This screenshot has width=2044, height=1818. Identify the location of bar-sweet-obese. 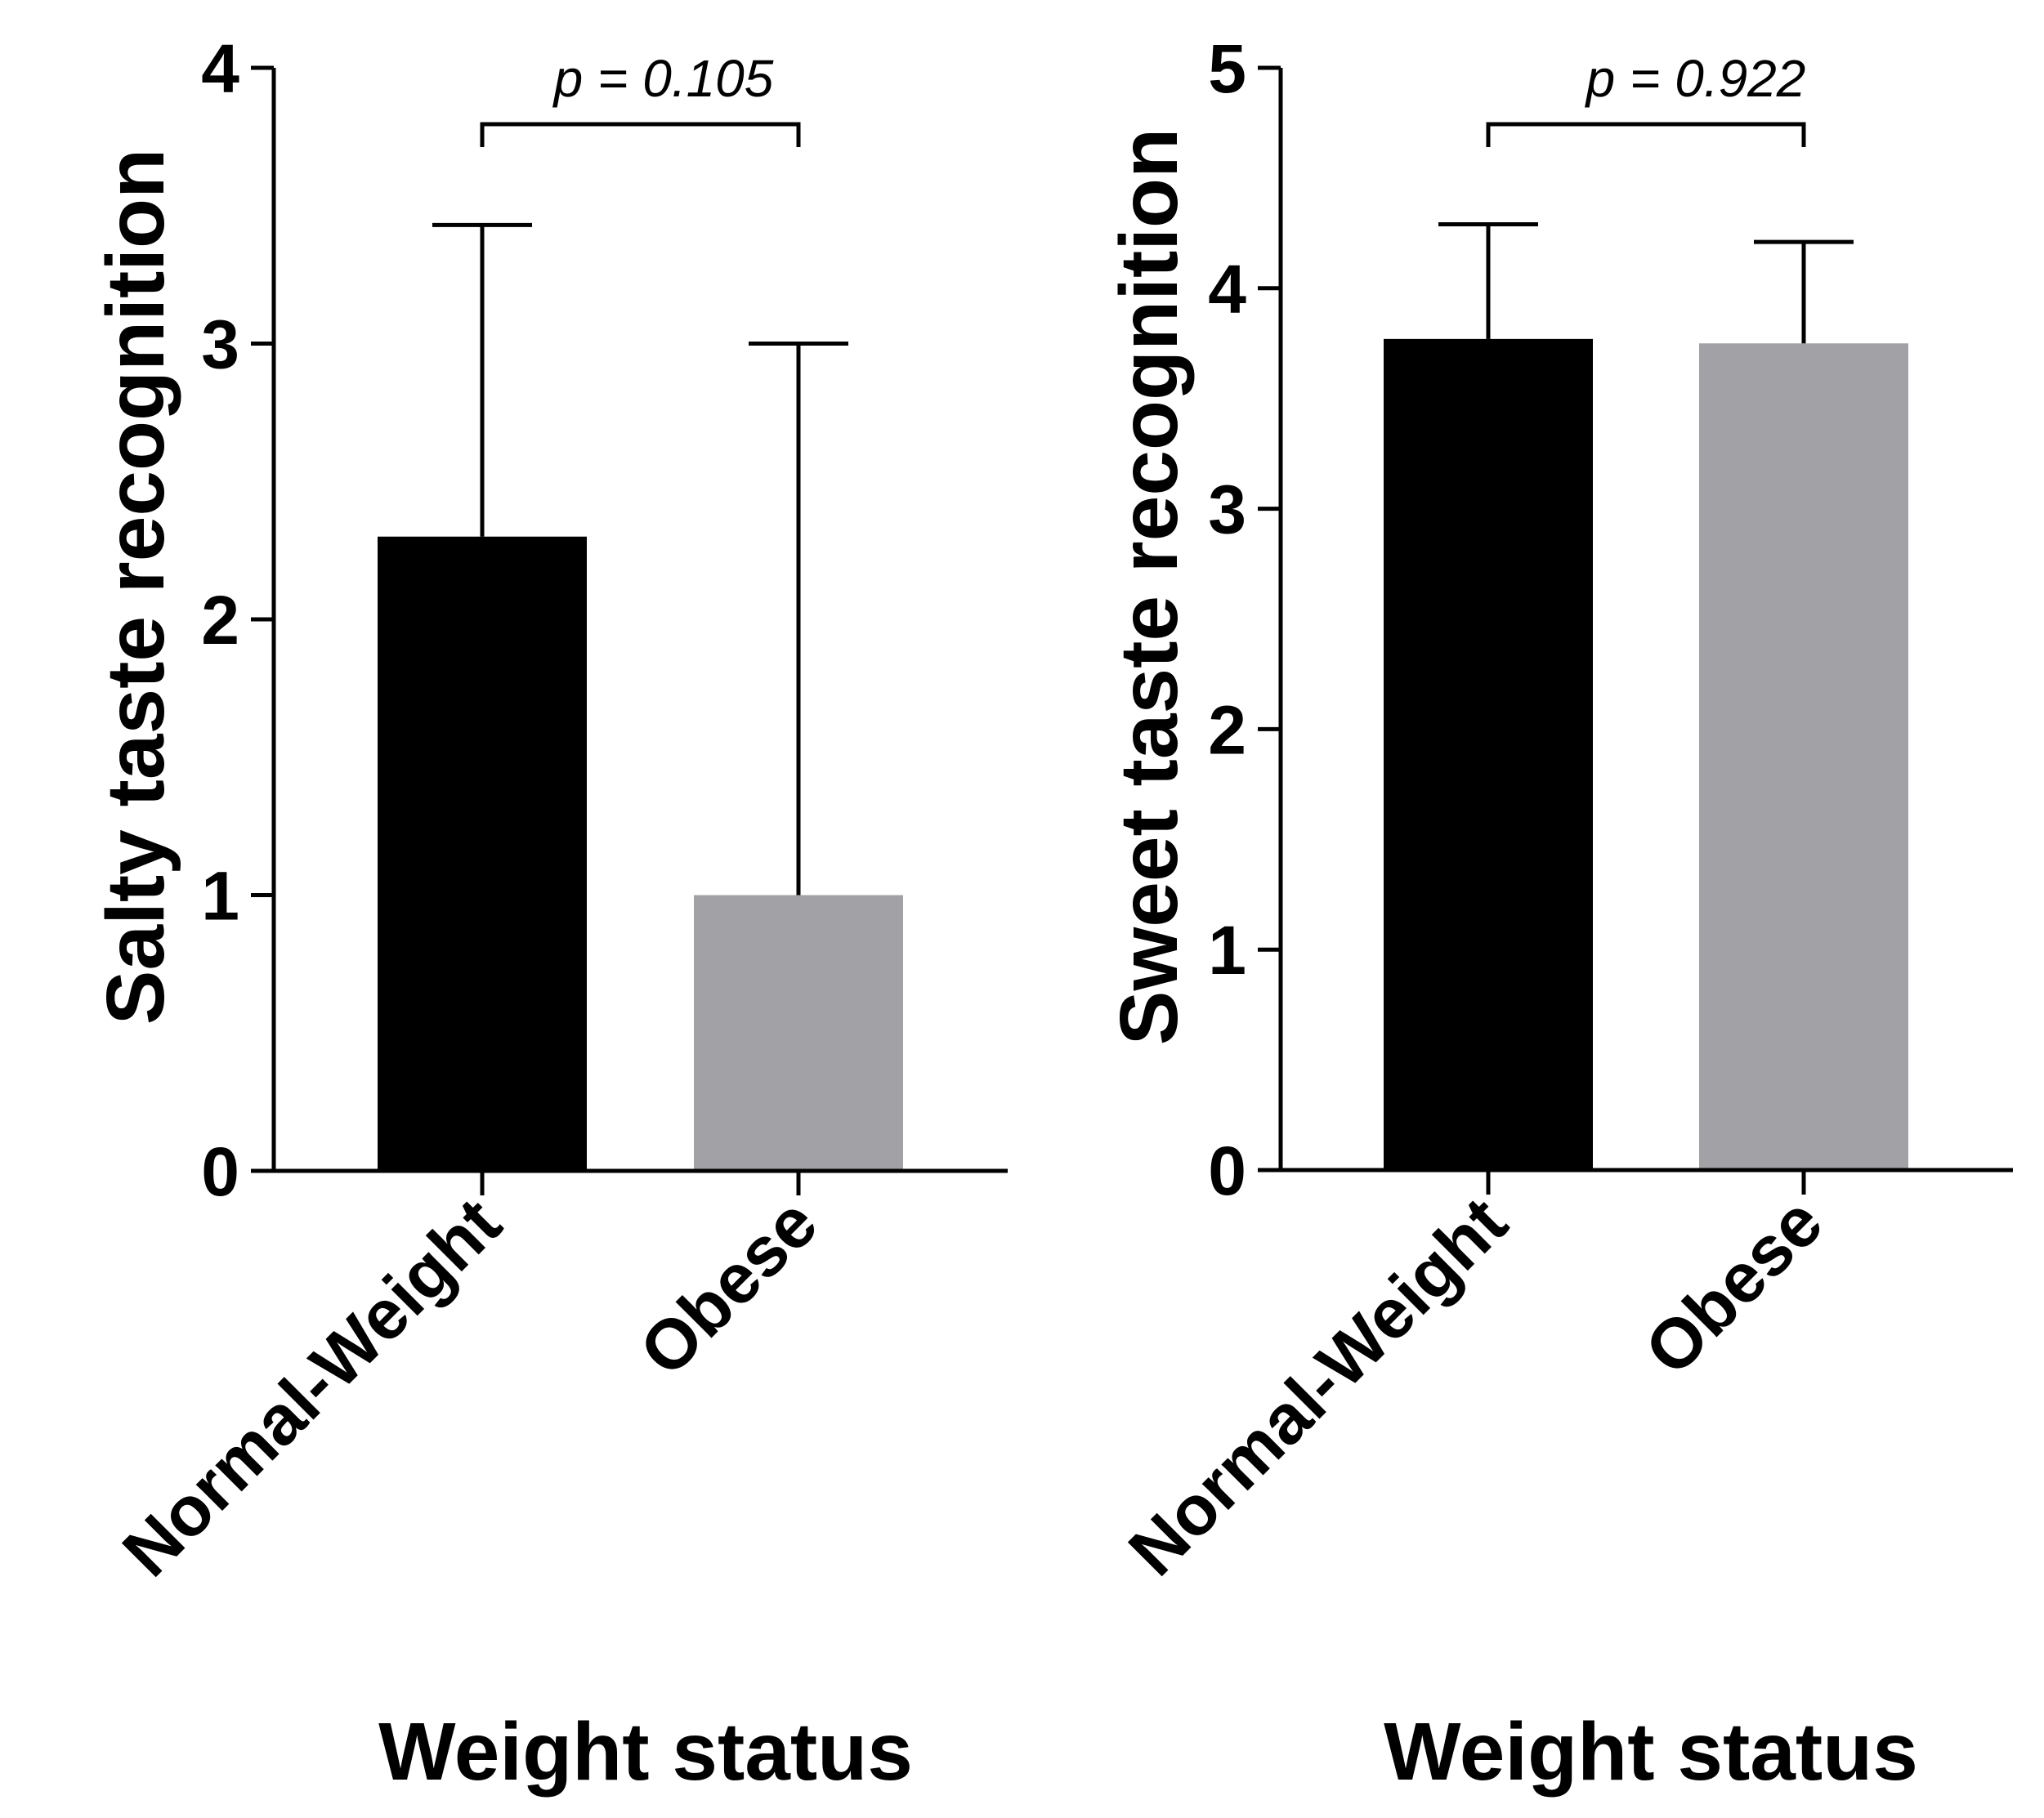
(1804, 756).